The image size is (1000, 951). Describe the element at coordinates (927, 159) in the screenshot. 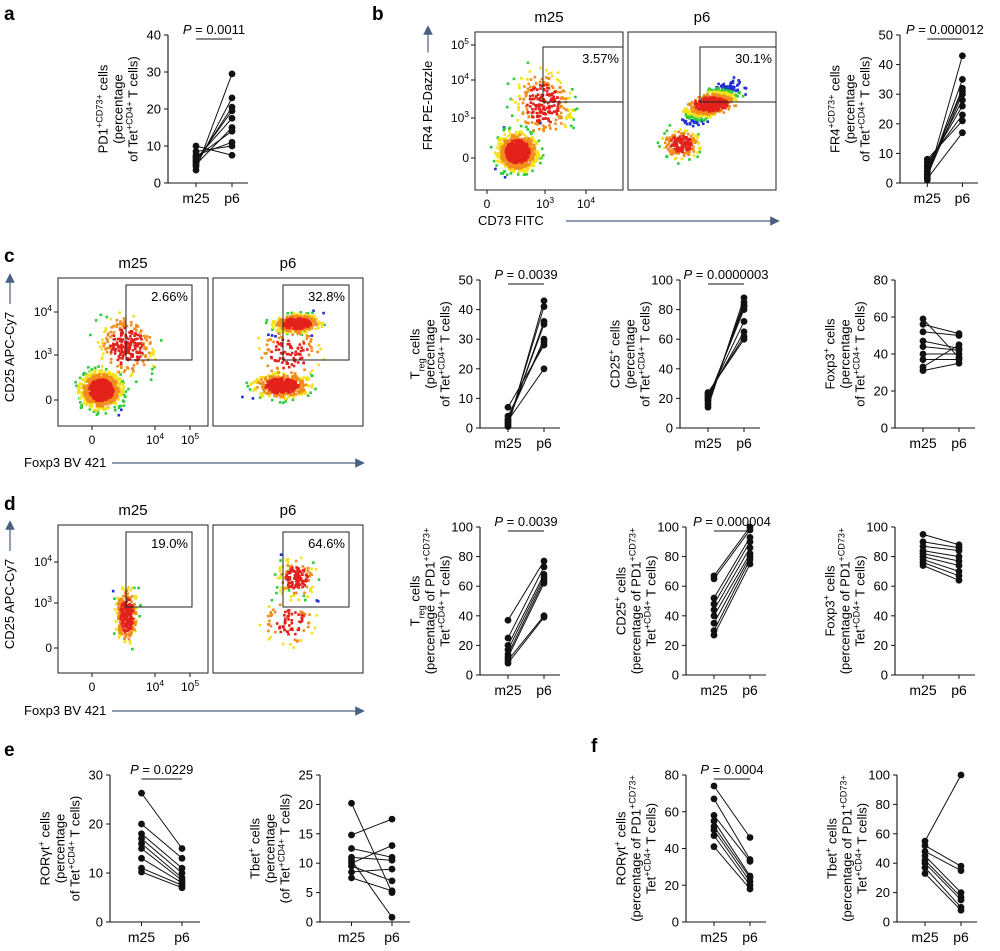

I see `data-point-m25` at that location.